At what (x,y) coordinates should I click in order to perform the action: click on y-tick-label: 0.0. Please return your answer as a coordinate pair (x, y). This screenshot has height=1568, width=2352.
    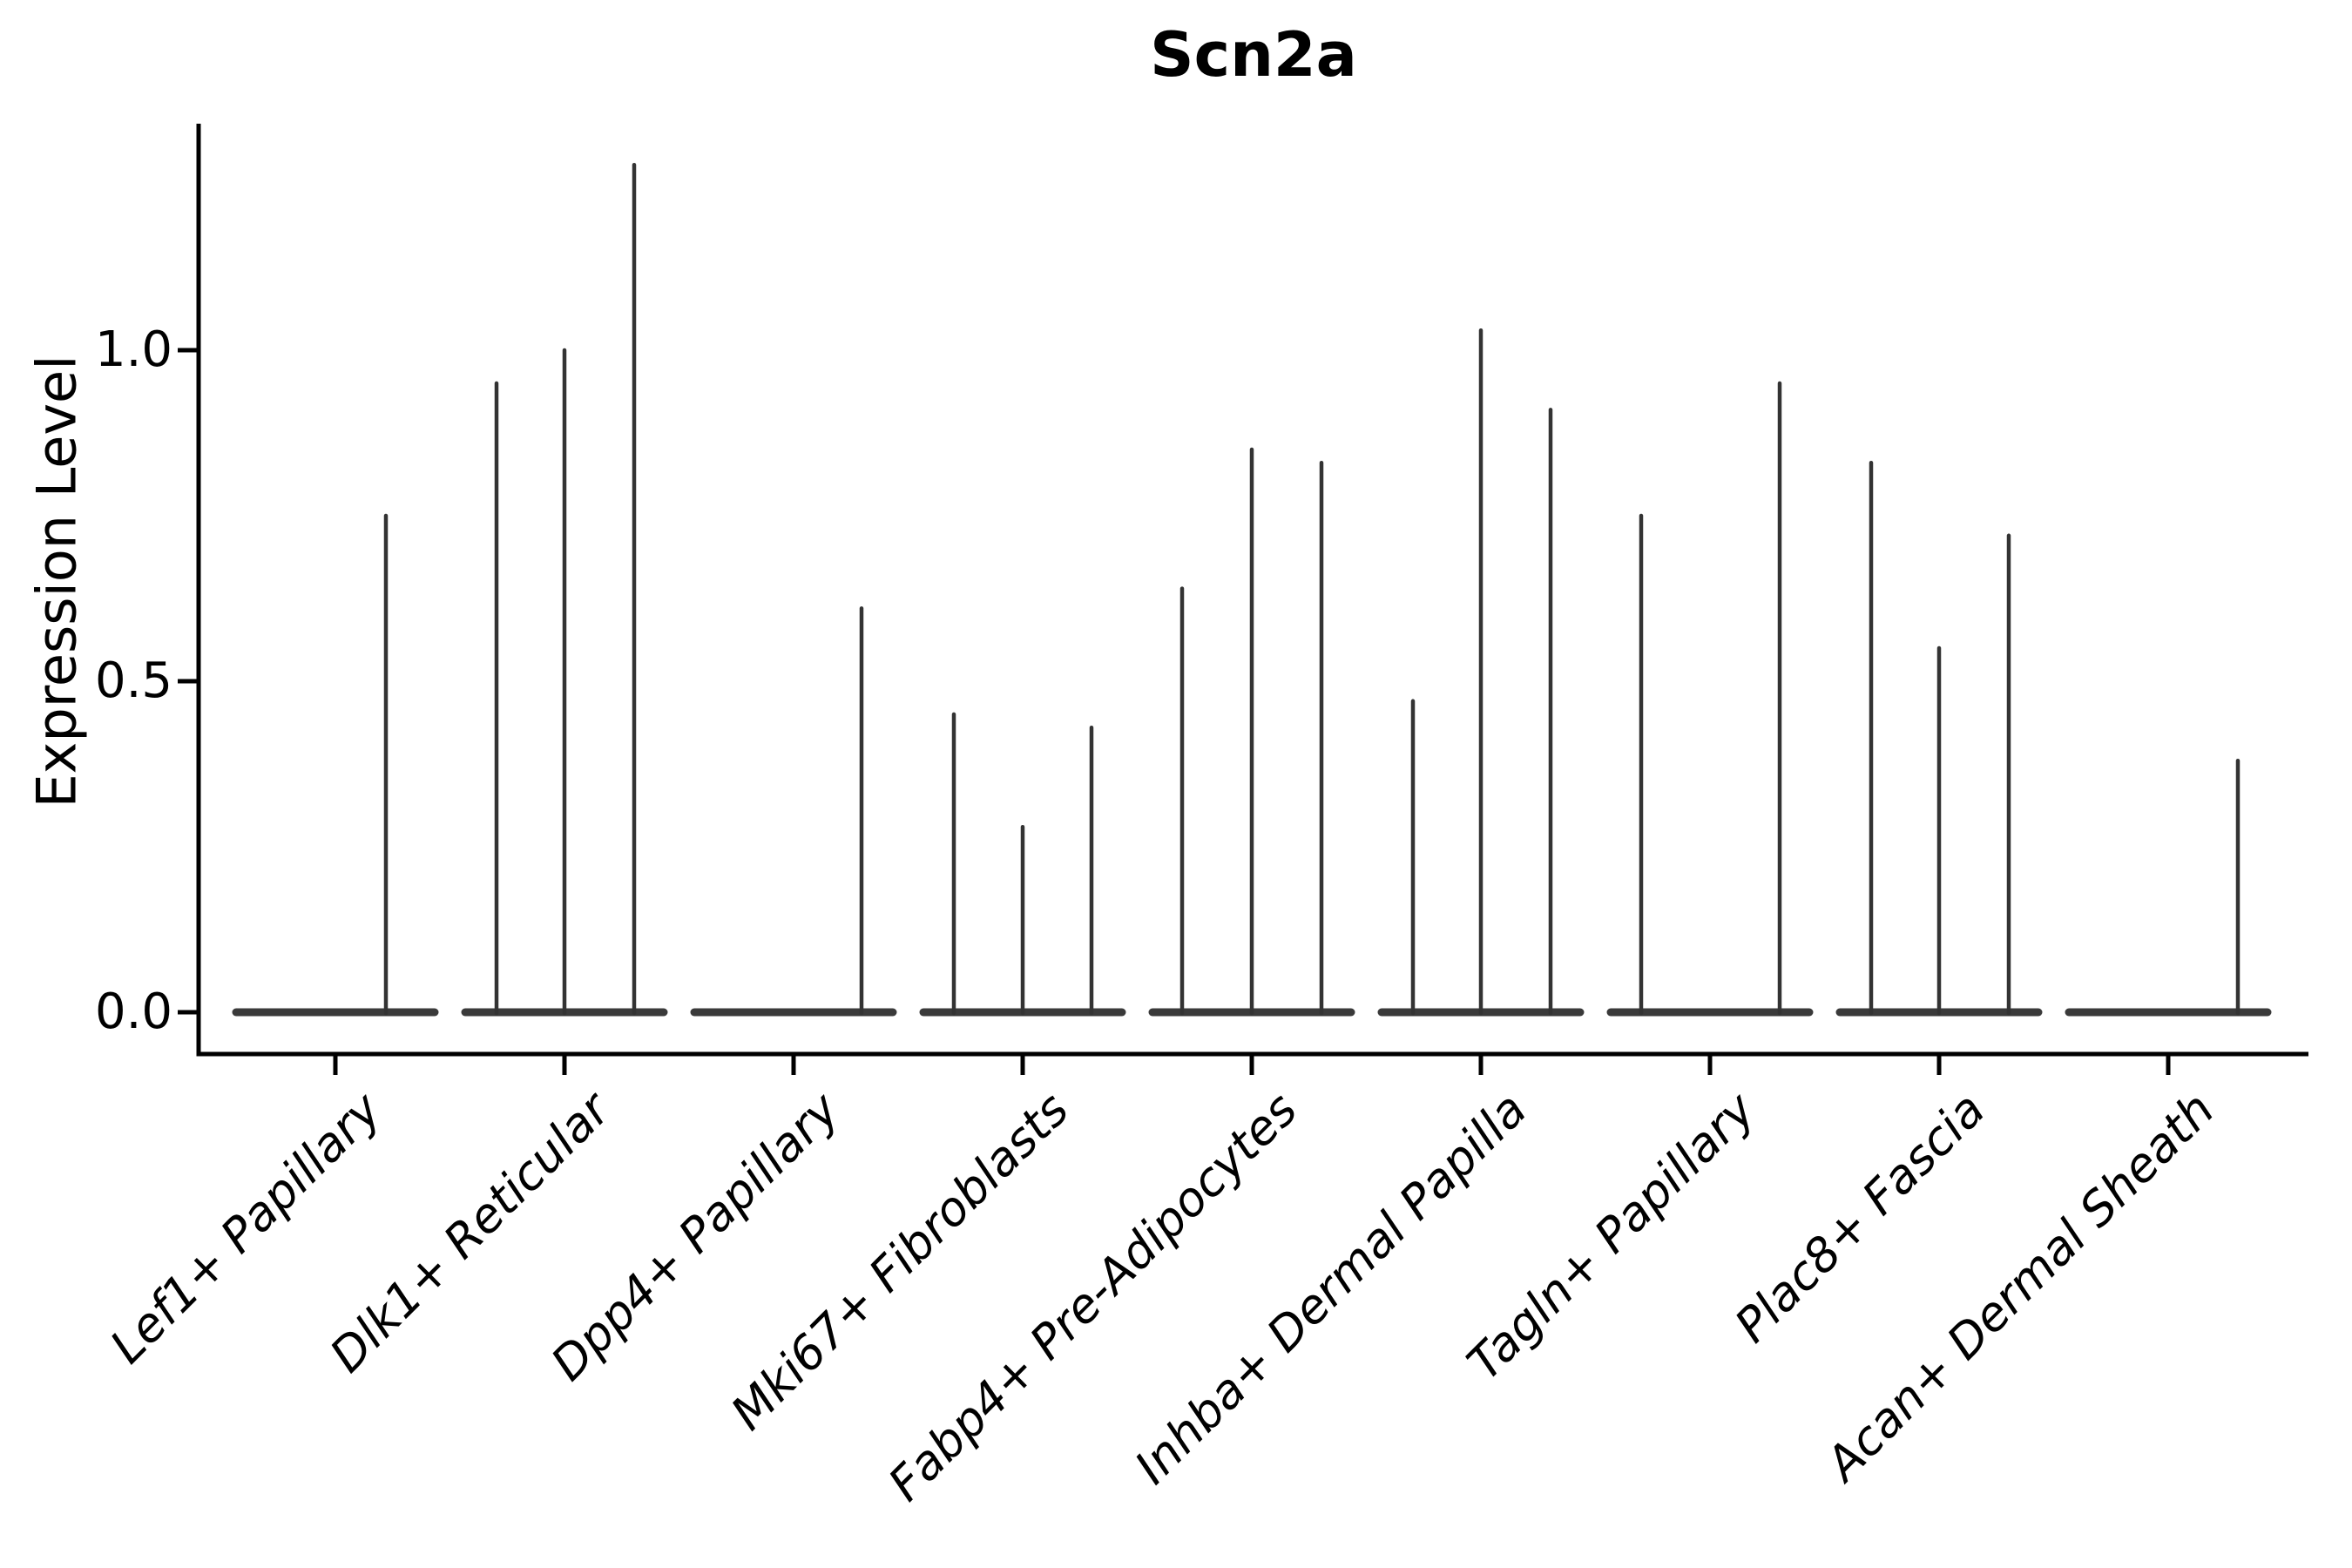
    Looking at the image, I should click on (133, 1012).